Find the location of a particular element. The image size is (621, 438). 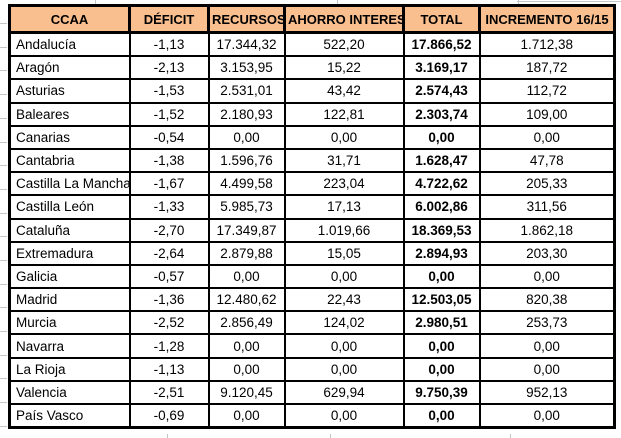

cell-ahorro: 122,81 is located at coordinates (344, 114).